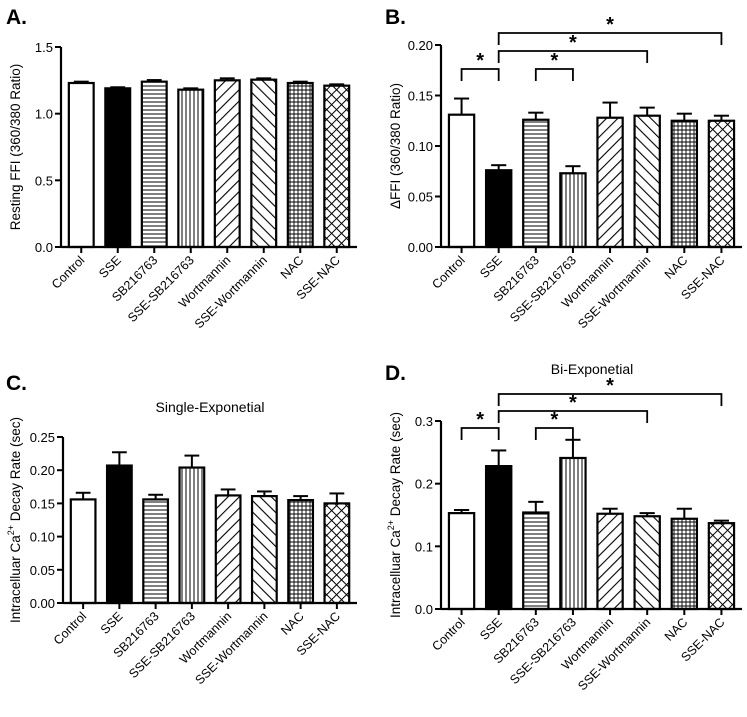 This screenshot has width=747, height=717. I want to click on y-tick-label: 0.3, so click(424, 421).